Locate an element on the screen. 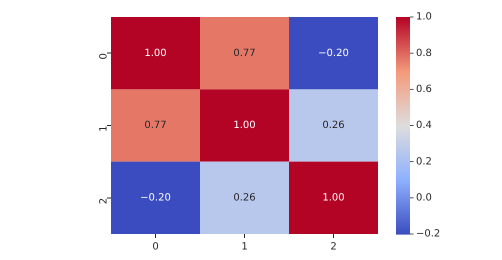 The height and width of the screenshot is (260, 502). color-bar-label: 0.0 is located at coordinates (424, 198).